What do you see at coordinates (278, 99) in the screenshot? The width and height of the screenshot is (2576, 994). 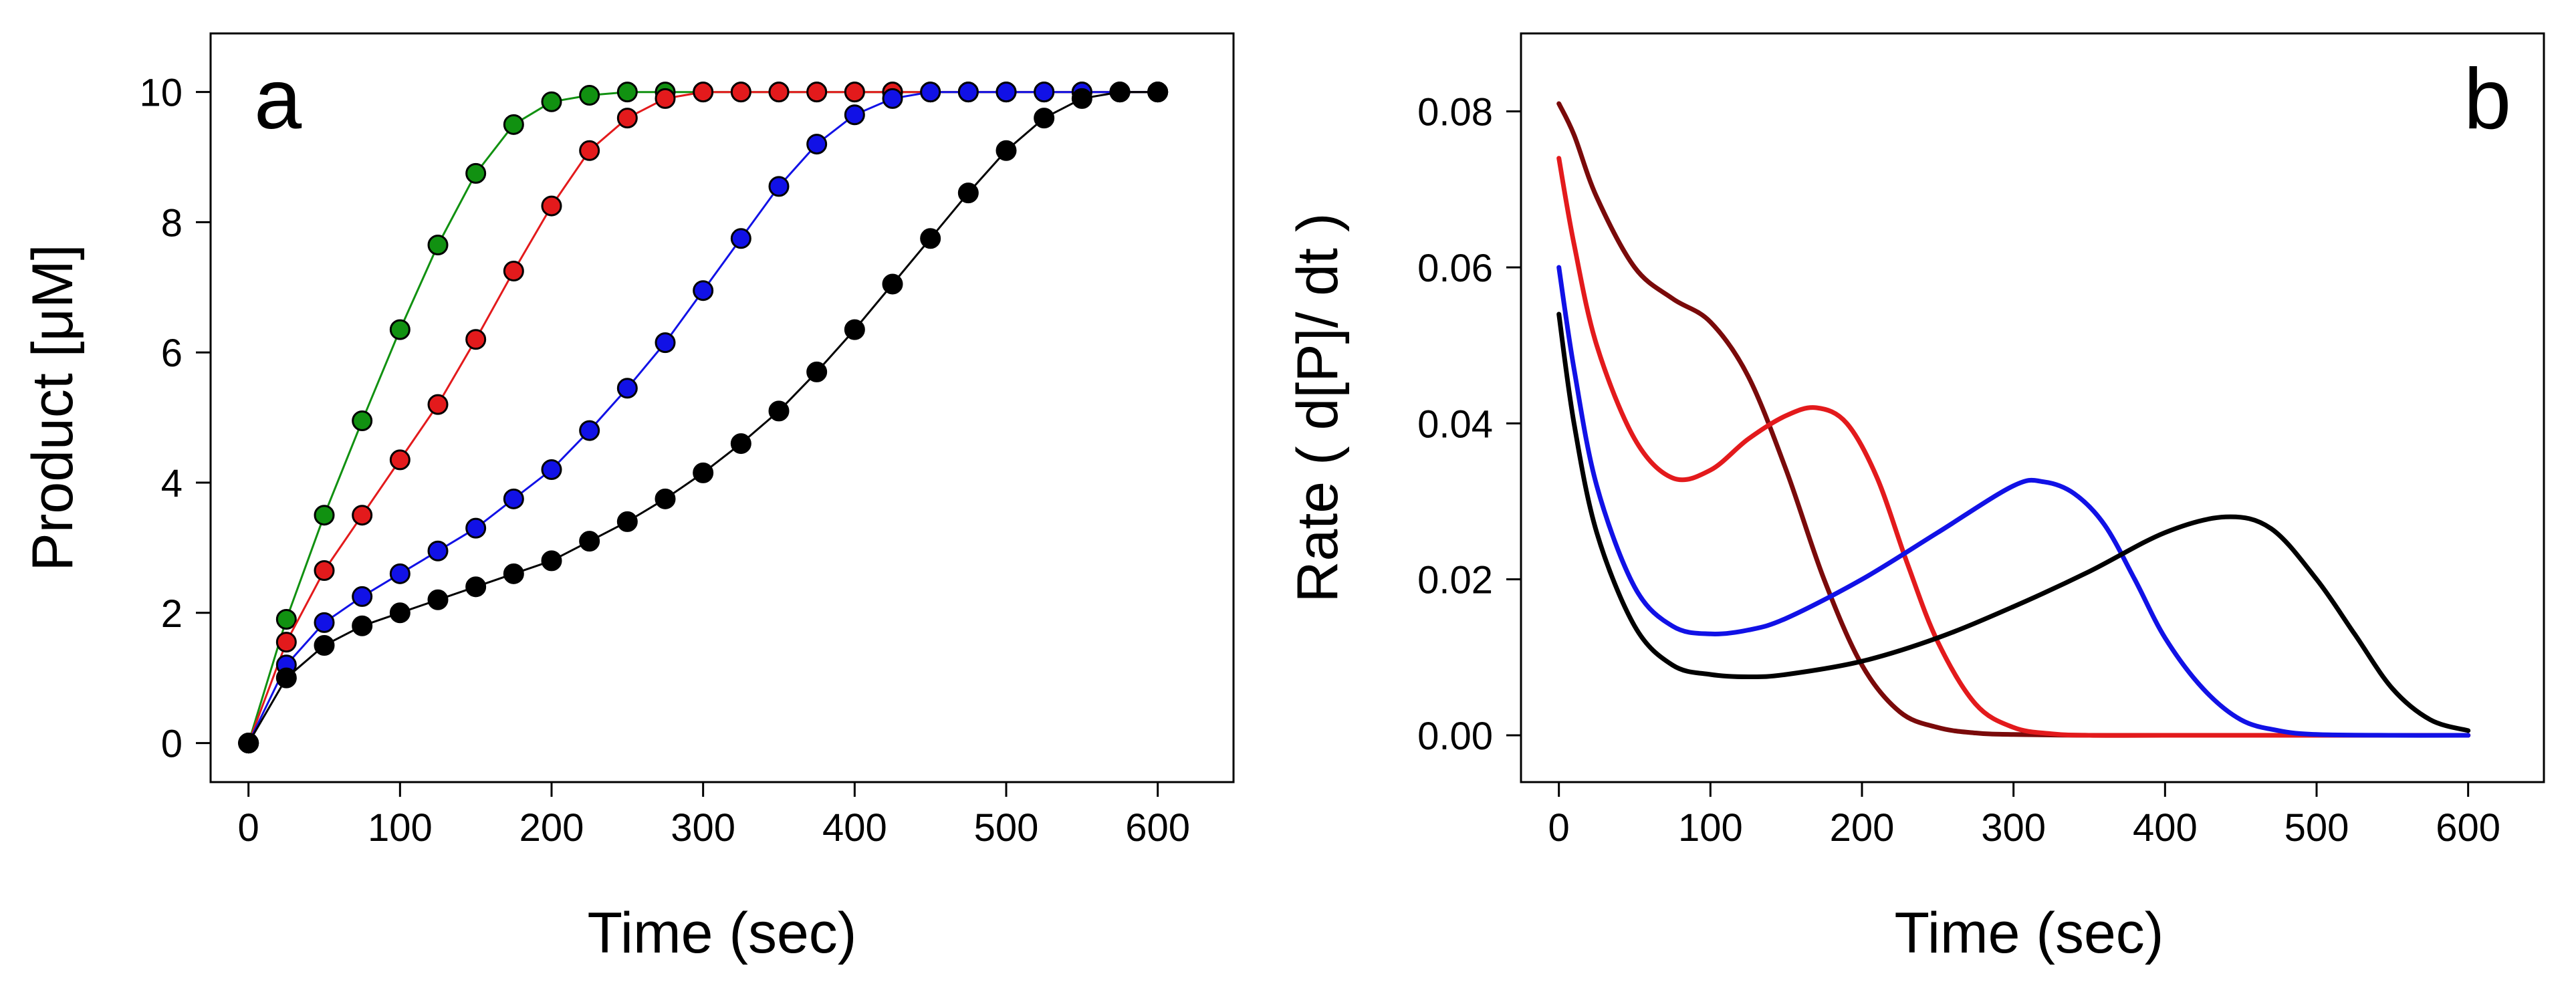 I see `panel-a-letter: a` at bounding box center [278, 99].